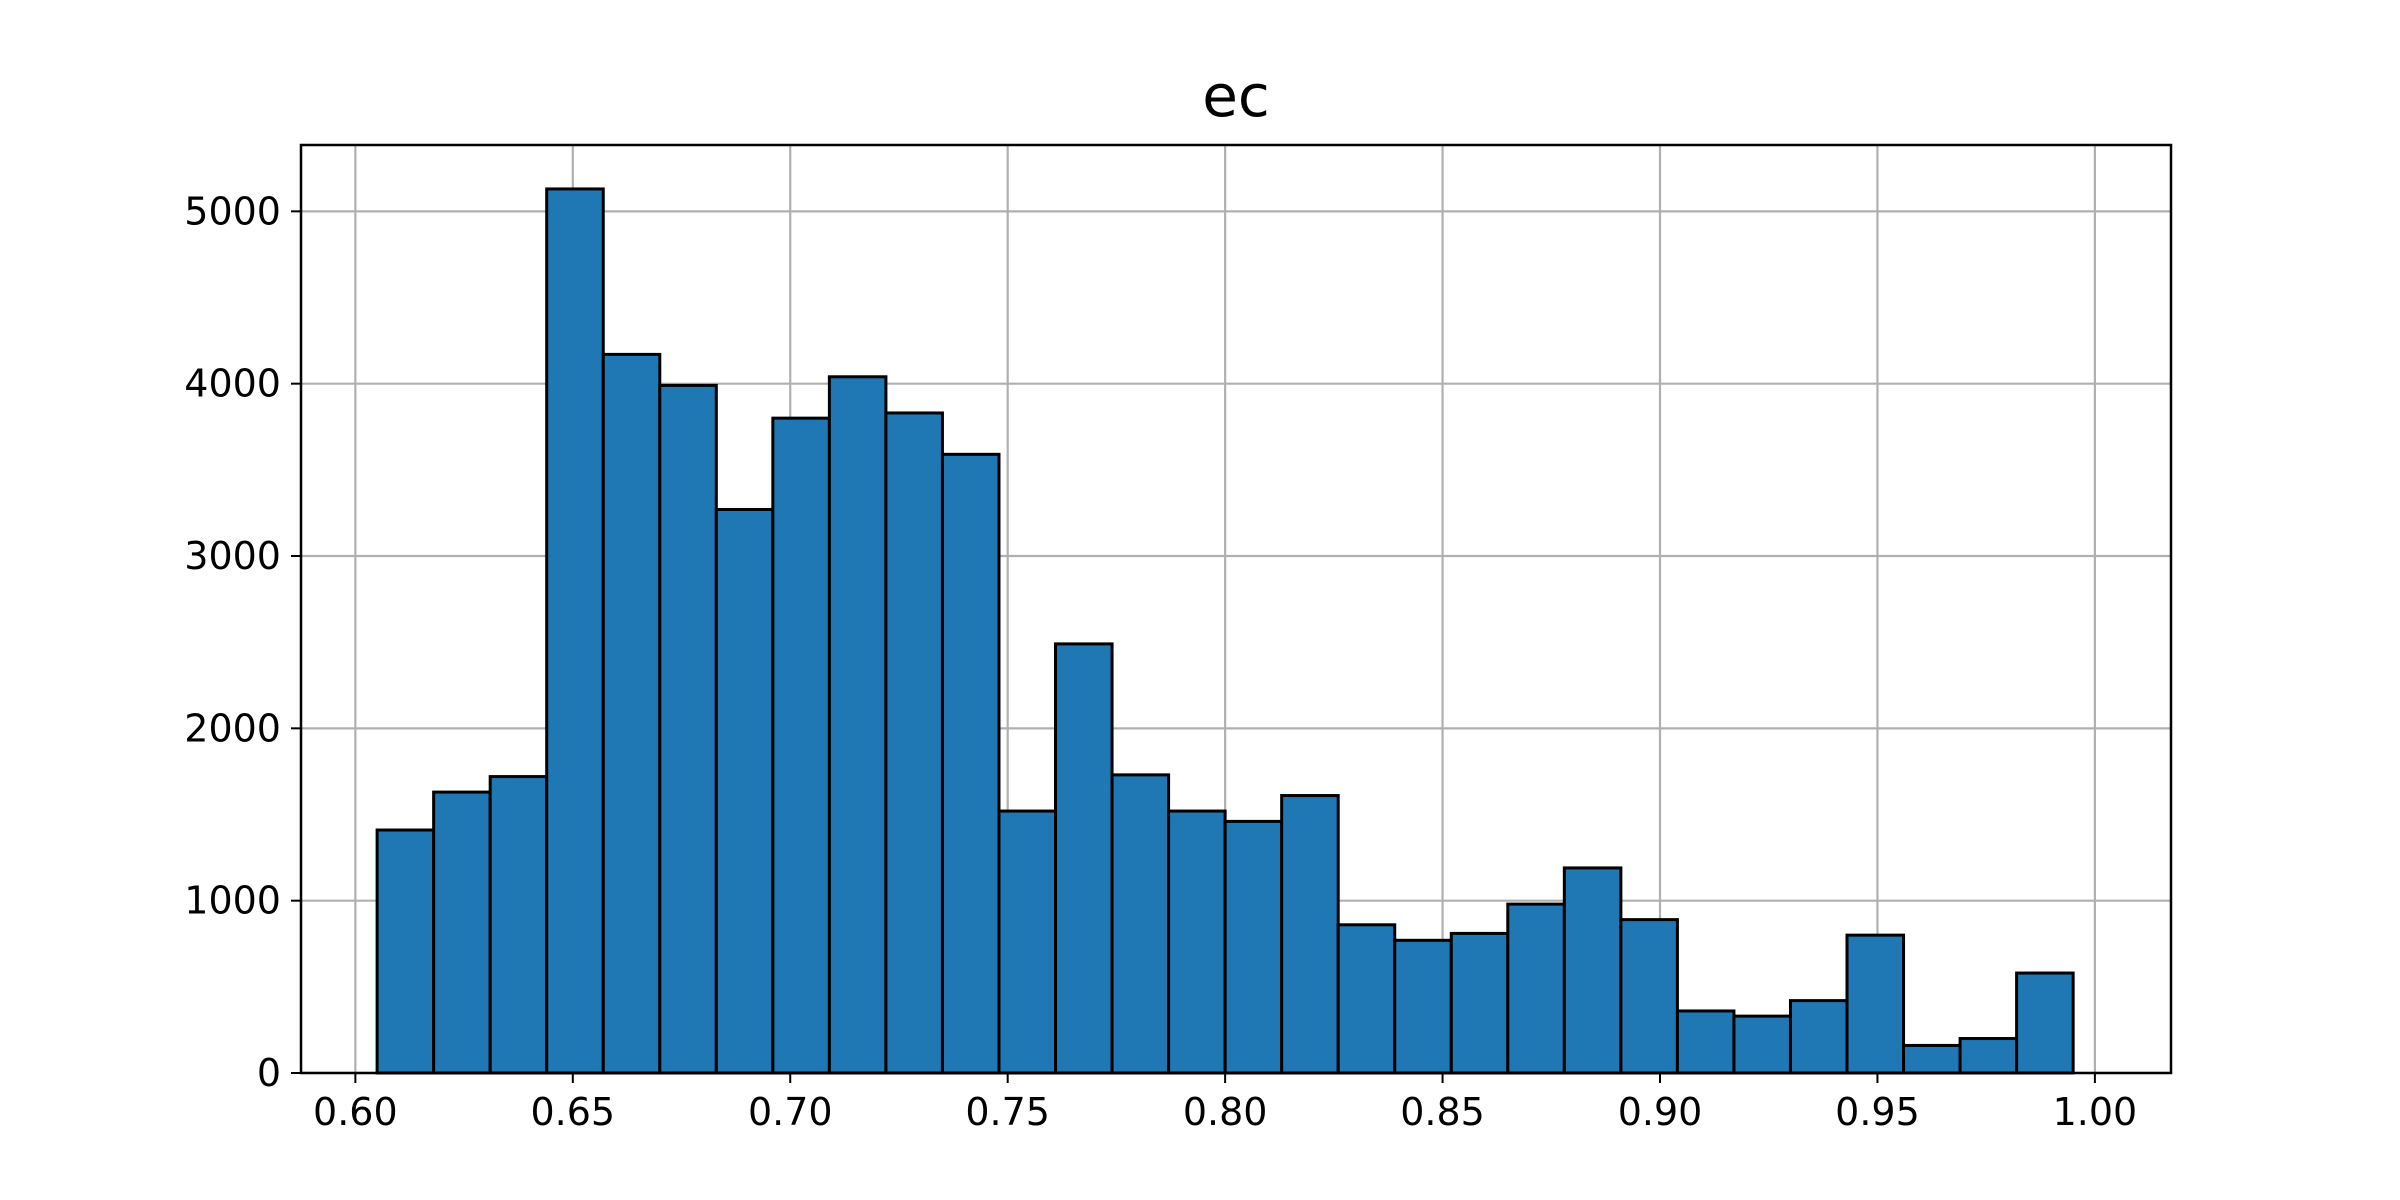  I want to click on x-axis-ticks: 0.60 0.65 0.70 0.75 0.80 0.85 0.90 0.95 1.00, so click(1225, 1103).